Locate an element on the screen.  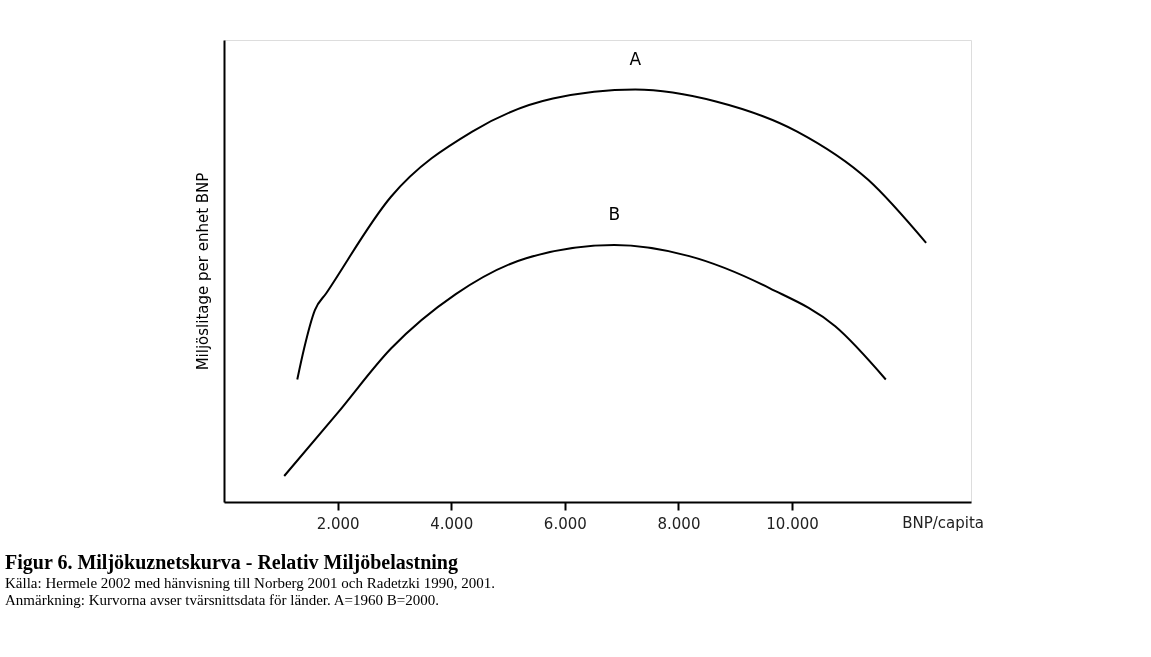
x-tick-label: 4.000 is located at coordinates (452, 523).